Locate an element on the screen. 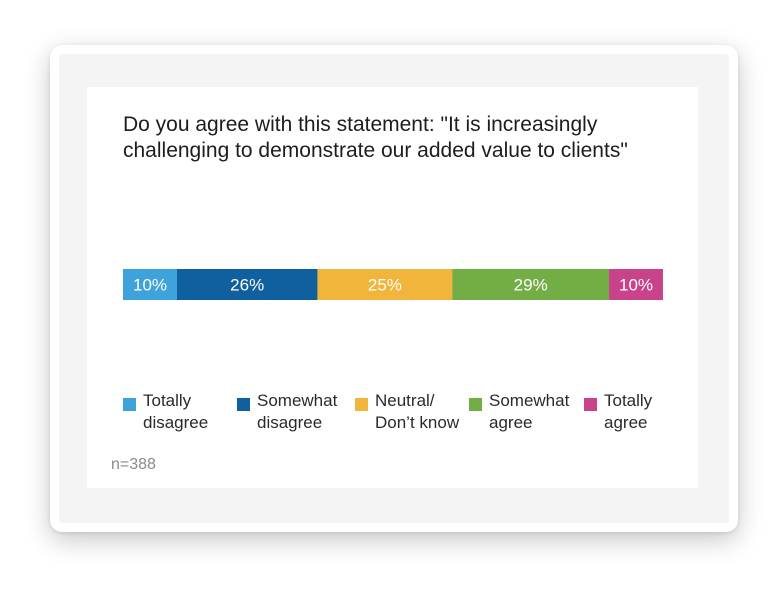  bar-label-2: 25% is located at coordinates (385, 285).